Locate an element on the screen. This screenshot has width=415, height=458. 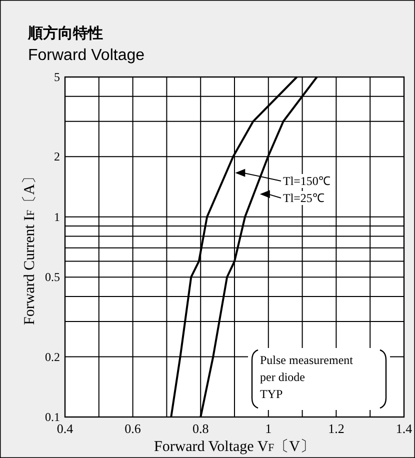
x-tick-label: 0.8 is located at coordinates (200, 428).